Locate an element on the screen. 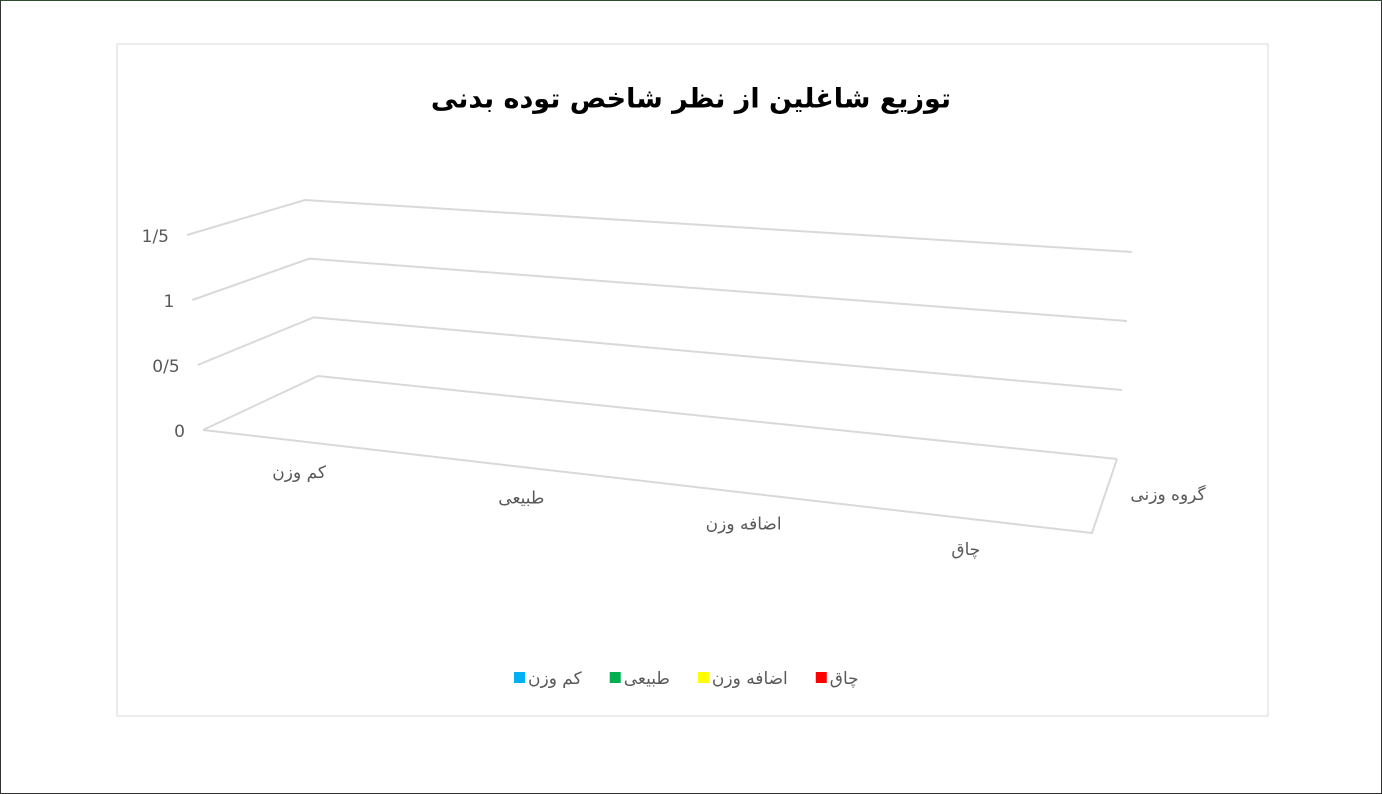 The width and height of the screenshot is (1382, 794). legend-label: طبیعی is located at coordinates (647, 679).